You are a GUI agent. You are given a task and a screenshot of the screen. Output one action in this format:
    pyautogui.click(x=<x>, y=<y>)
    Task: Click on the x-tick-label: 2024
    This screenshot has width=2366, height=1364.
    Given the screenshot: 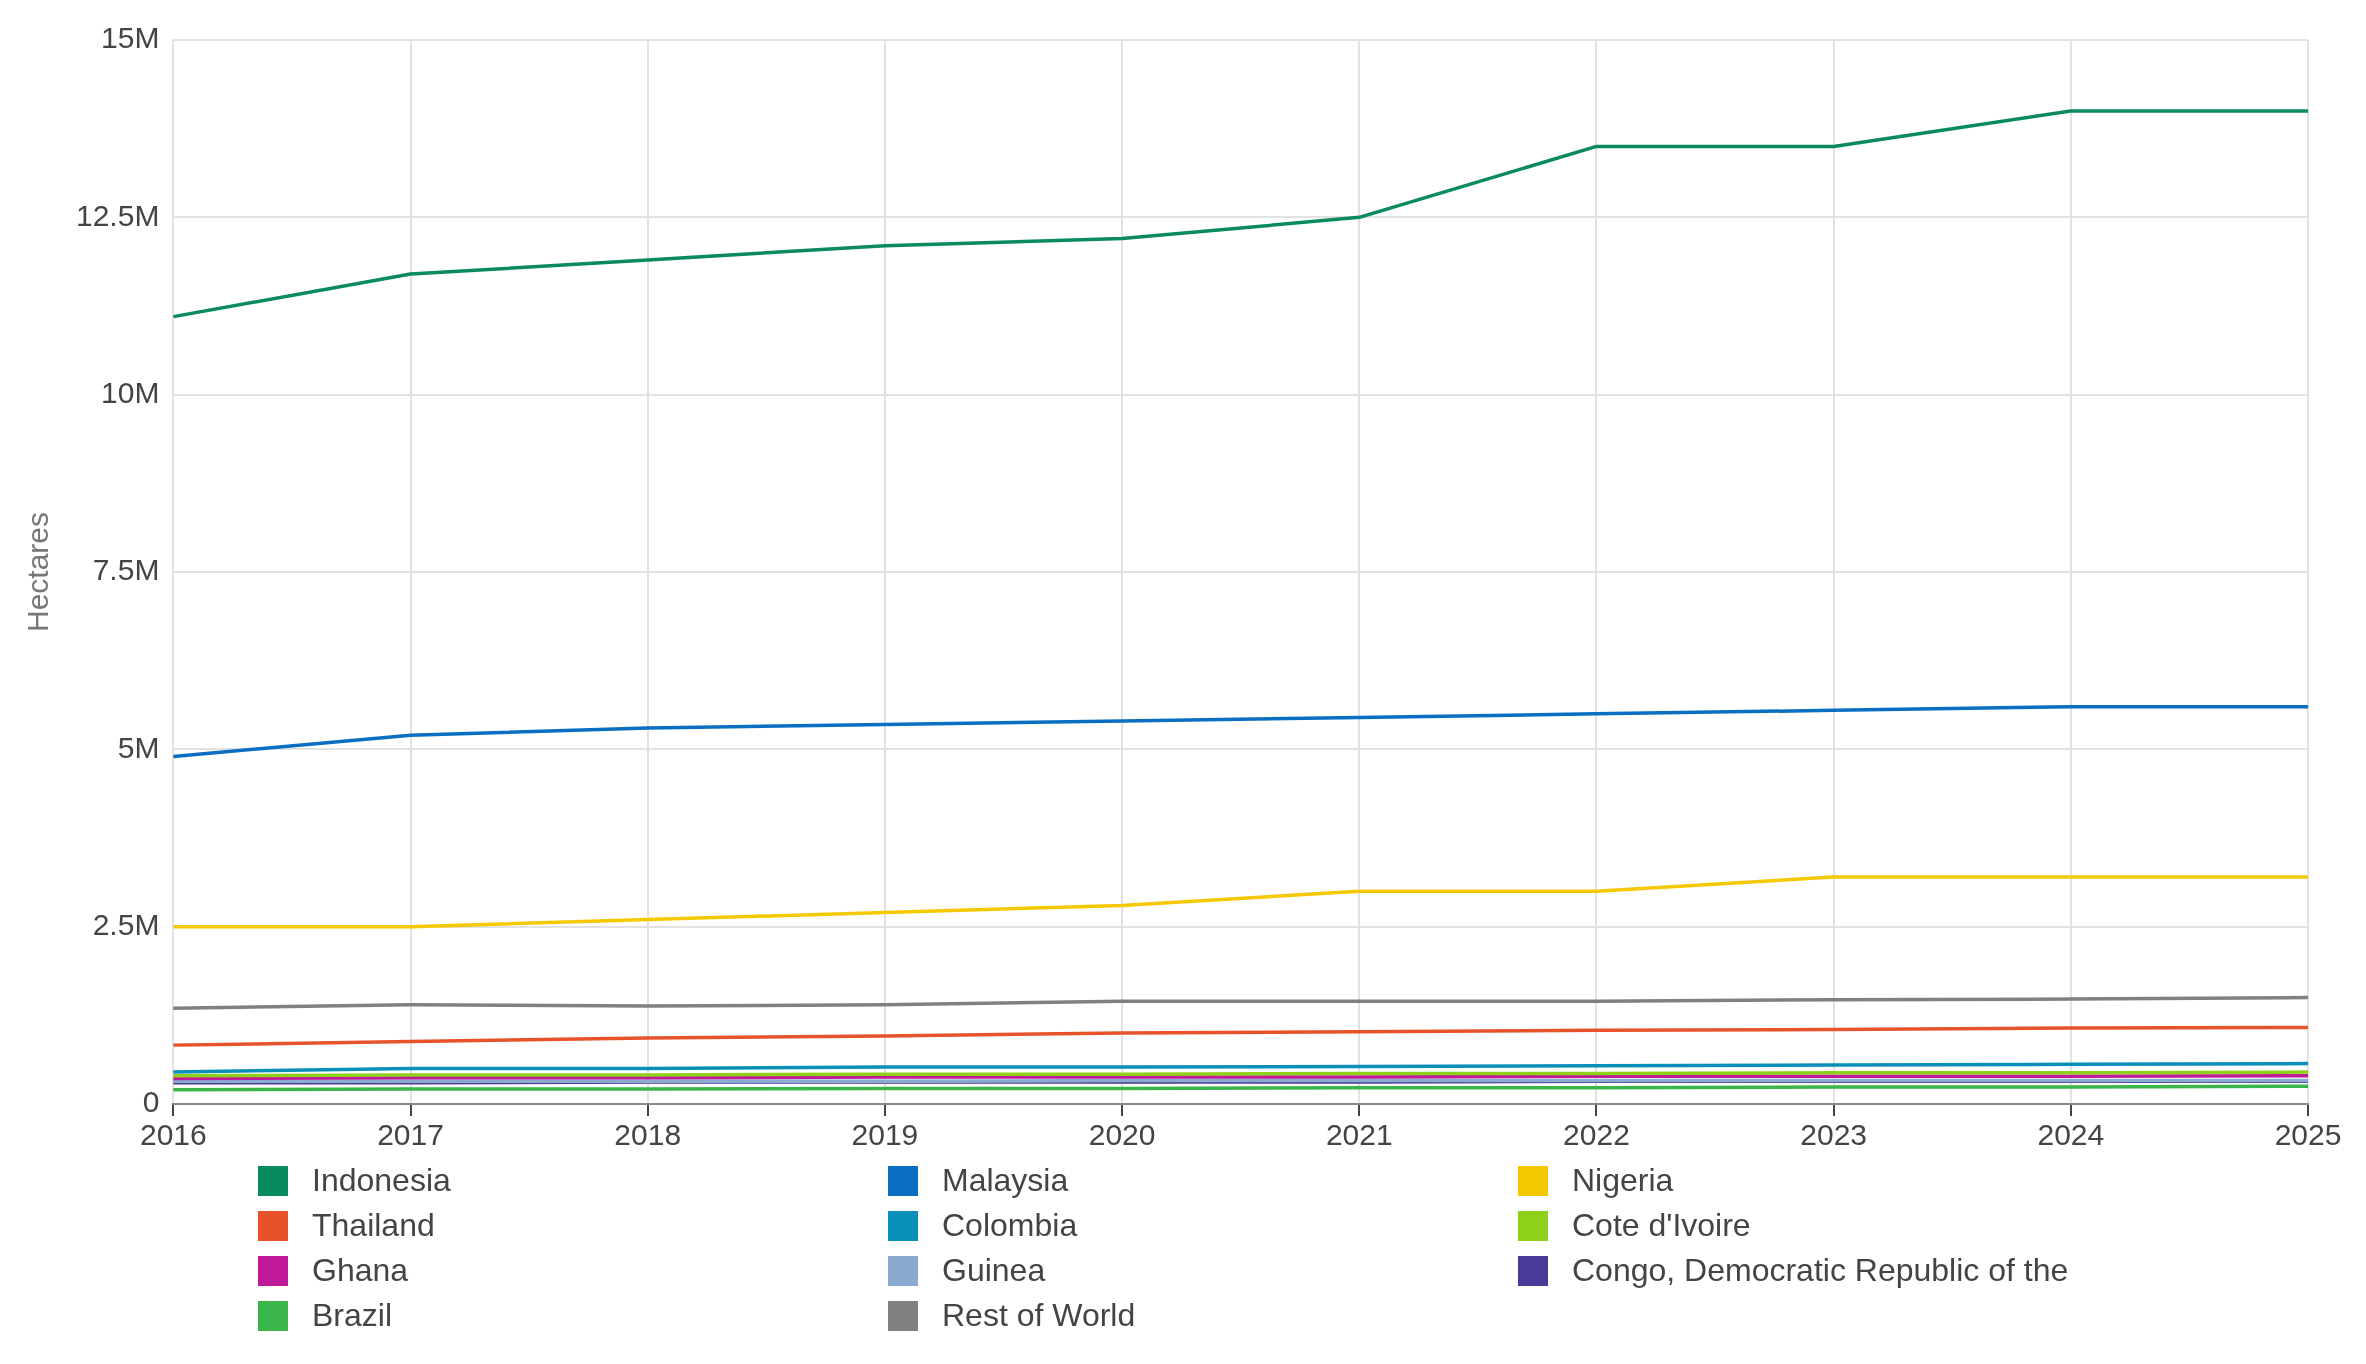 What is the action you would take?
    pyautogui.click(x=2071, y=1135)
    